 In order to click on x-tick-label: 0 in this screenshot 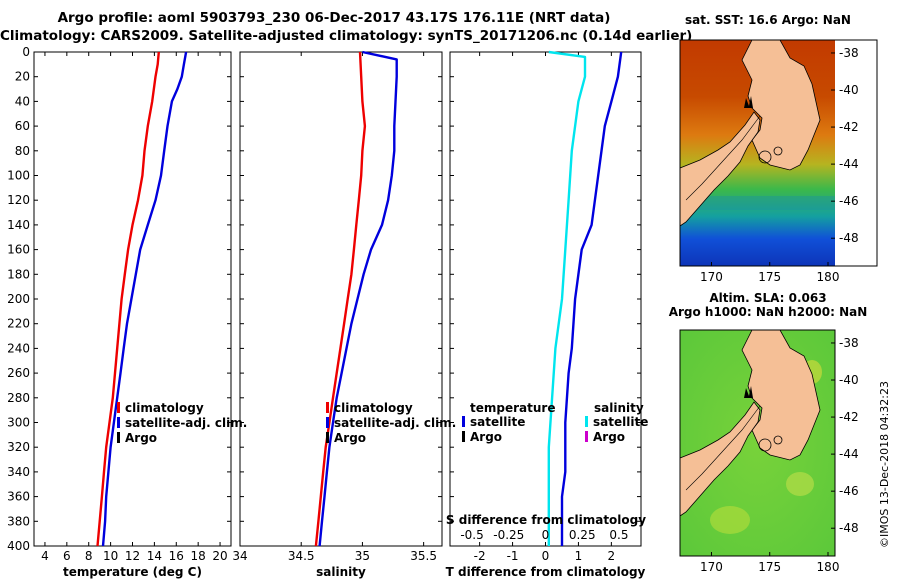, I will do `click(546, 556)`.